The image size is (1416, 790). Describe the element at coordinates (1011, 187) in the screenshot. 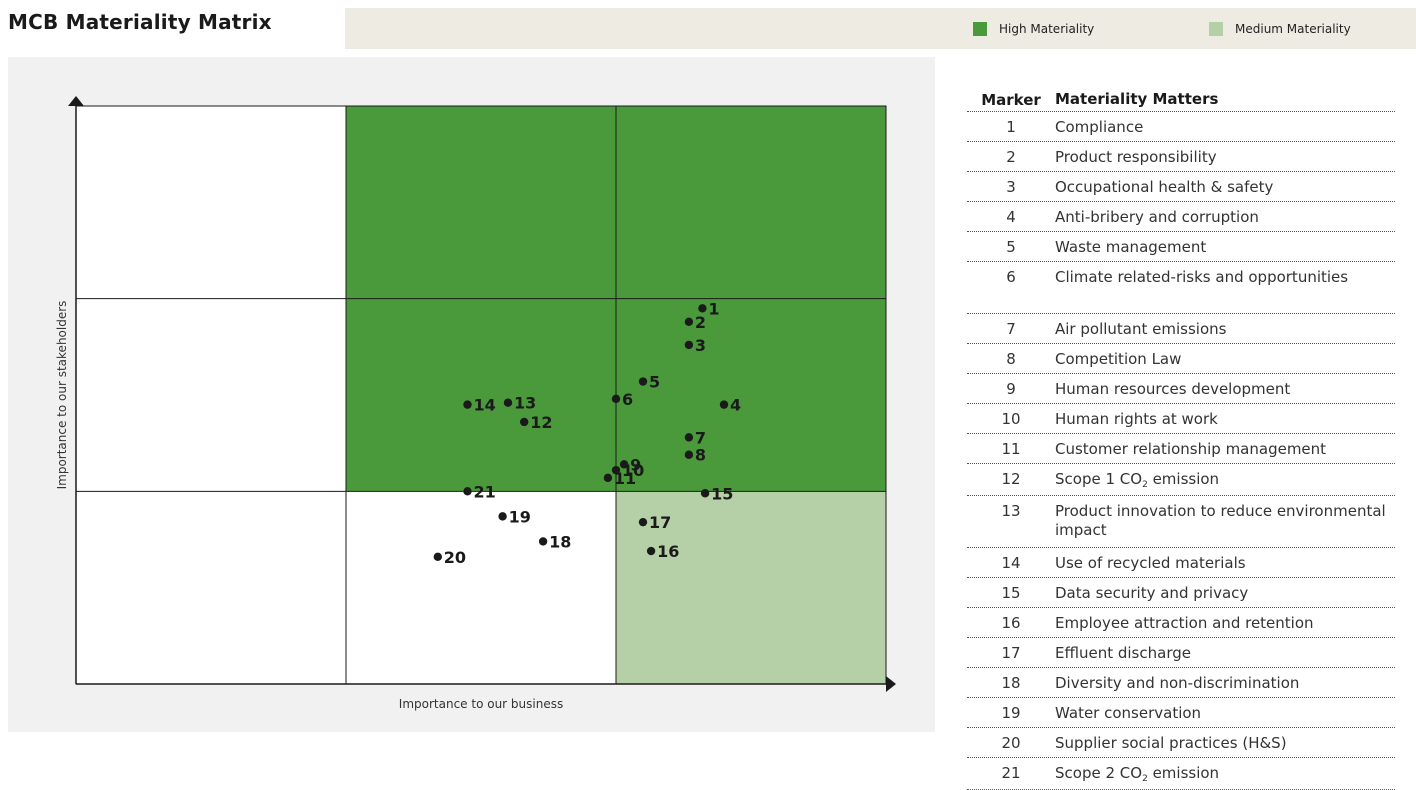

I see `row-marker: 3` at that location.